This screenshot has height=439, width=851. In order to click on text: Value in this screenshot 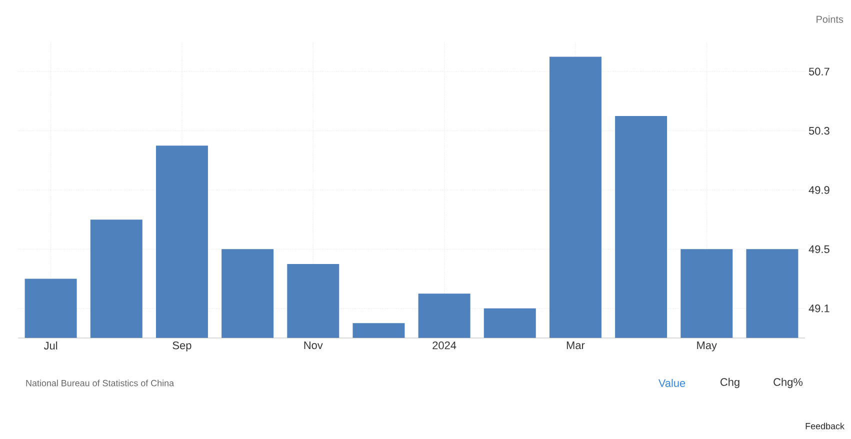, I will do `click(672, 383)`.